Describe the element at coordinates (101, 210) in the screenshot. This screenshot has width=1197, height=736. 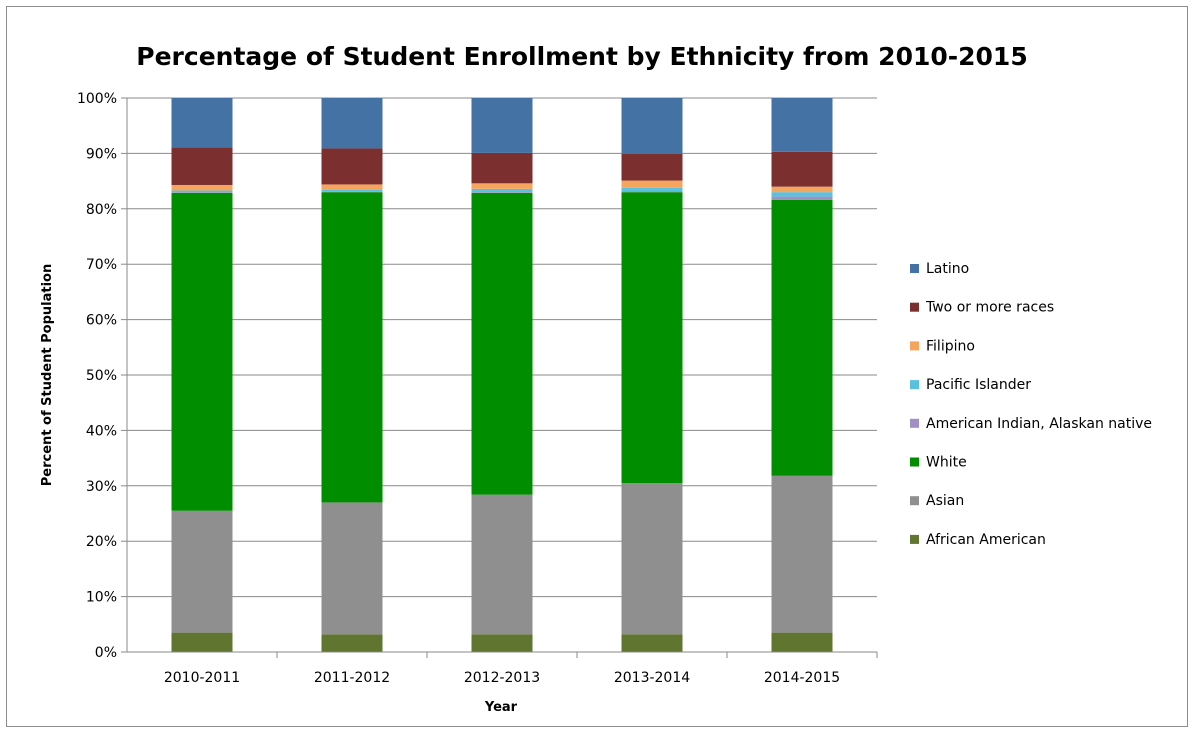
I see `y-tick-label: 80%` at that location.